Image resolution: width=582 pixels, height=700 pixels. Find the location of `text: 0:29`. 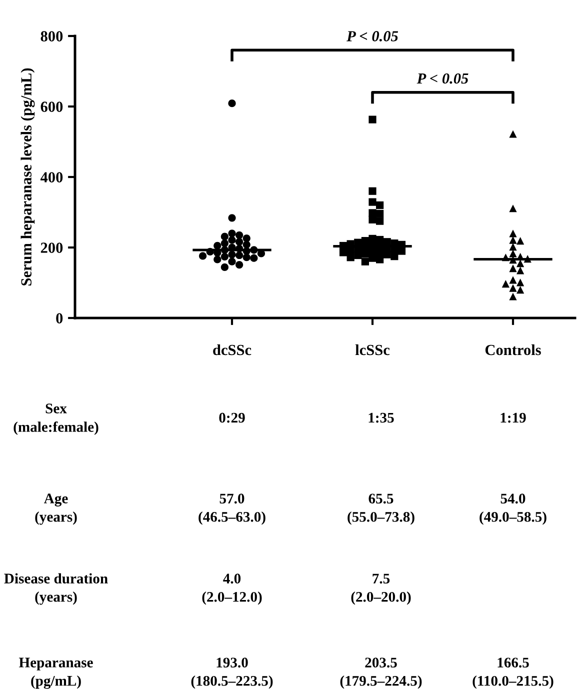

text: 0:29 is located at coordinates (232, 417).